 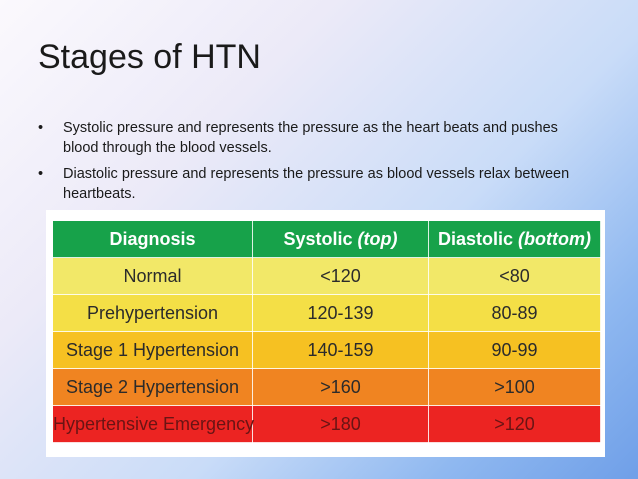 I want to click on table-row: Stage 2 Hypertension >160 >100, so click(x=326, y=387).